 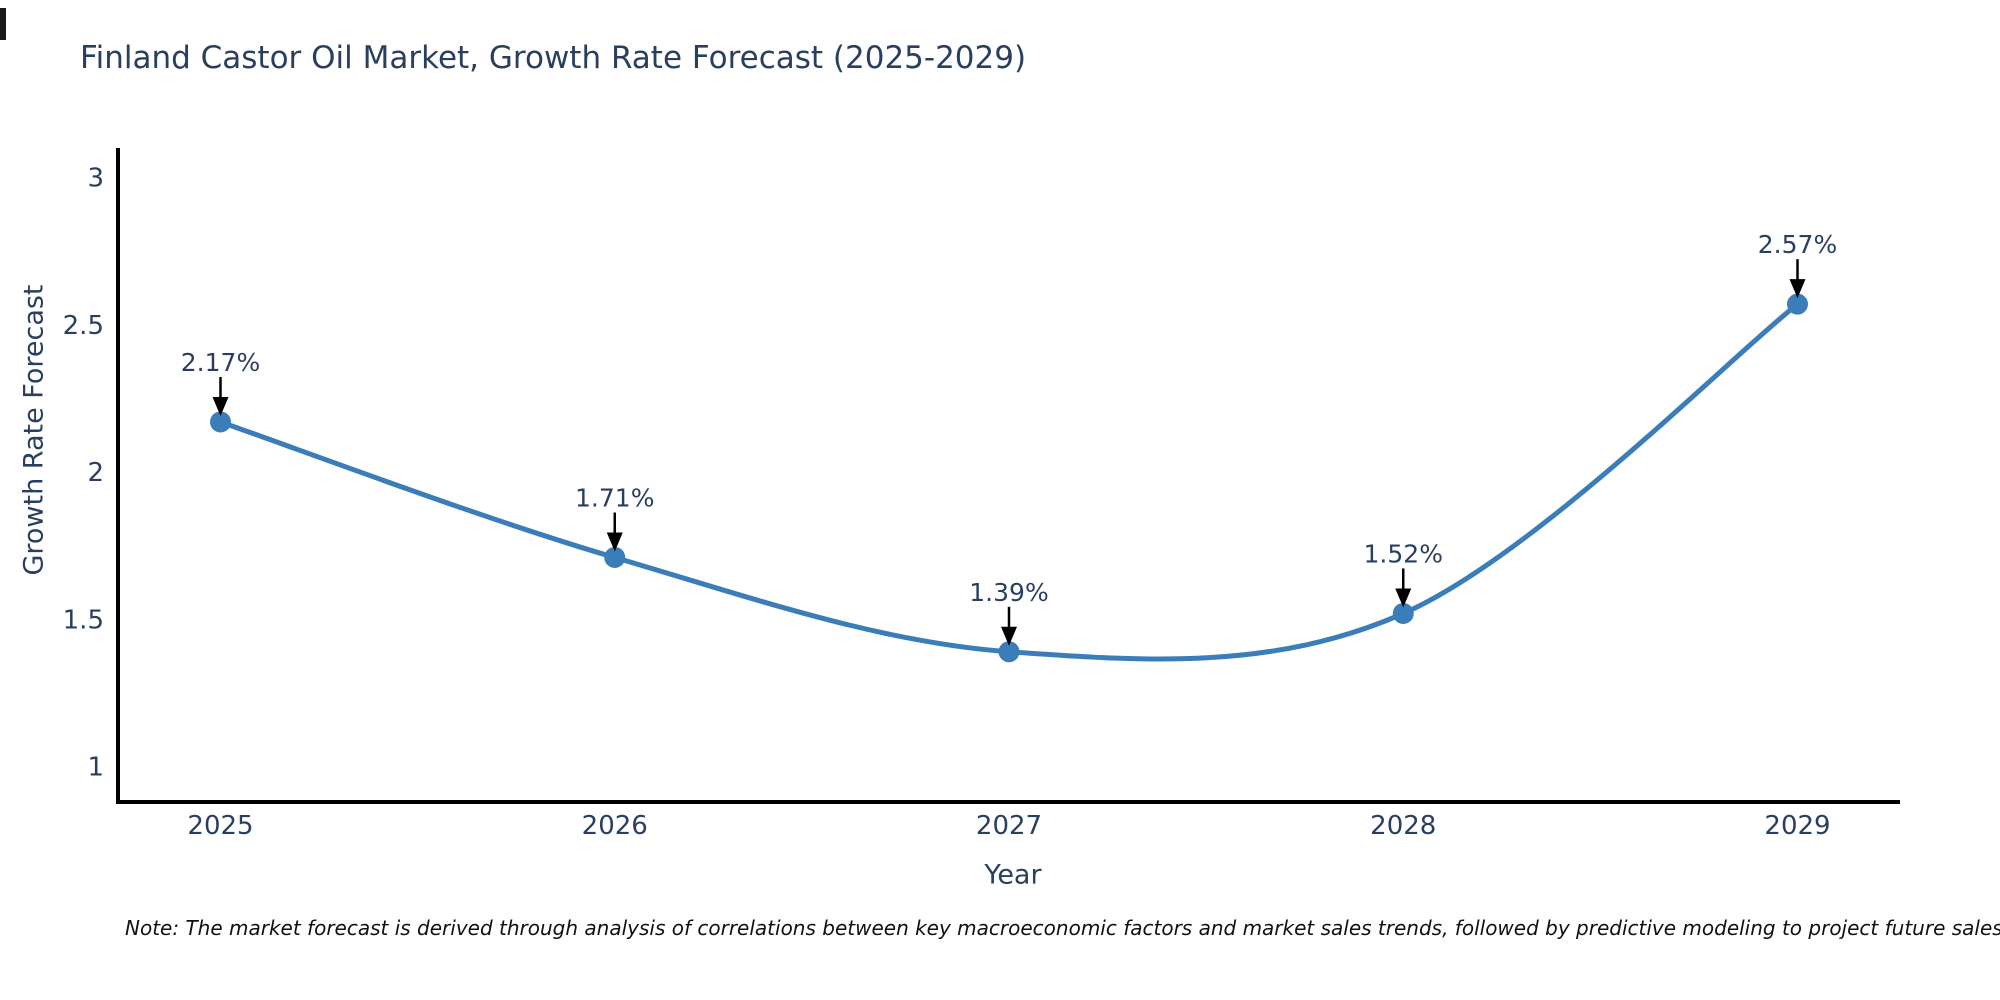 What do you see at coordinates (220, 362) in the screenshot?
I see `data-point-label: 2.17%` at bounding box center [220, 362].